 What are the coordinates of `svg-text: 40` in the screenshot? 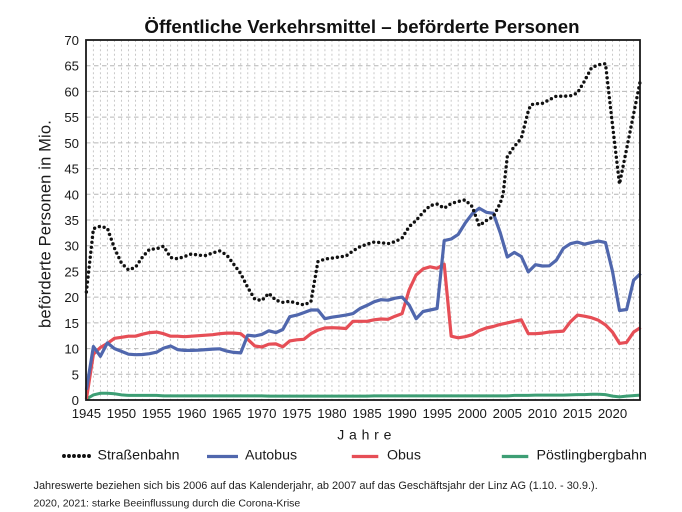 It's located at (71, 194).